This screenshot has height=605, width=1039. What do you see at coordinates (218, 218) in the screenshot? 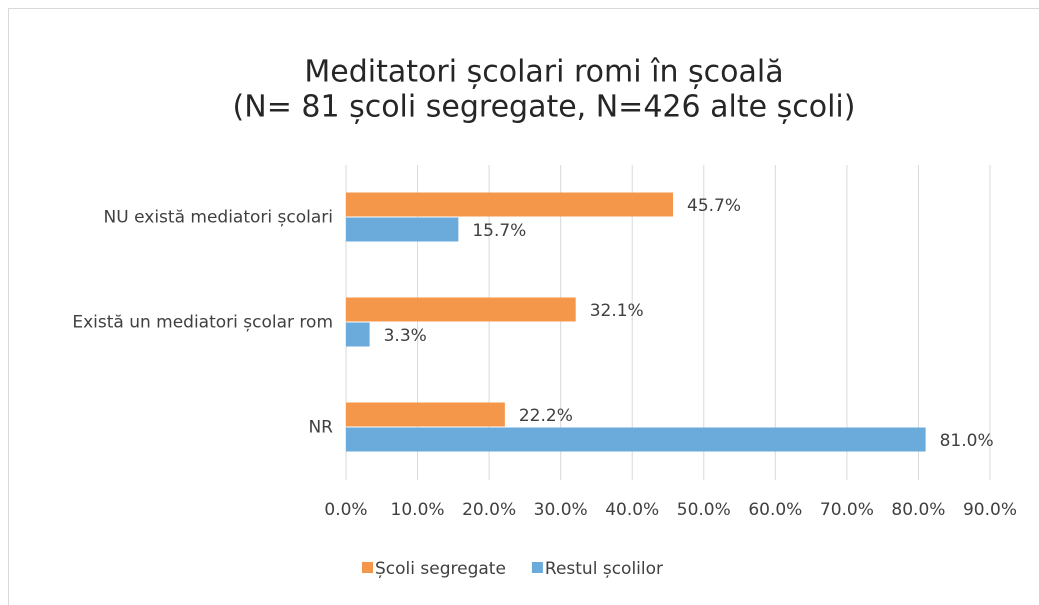
I see `y-tick-label: NU există mediatori școlari` at bounding box center [218, 218].